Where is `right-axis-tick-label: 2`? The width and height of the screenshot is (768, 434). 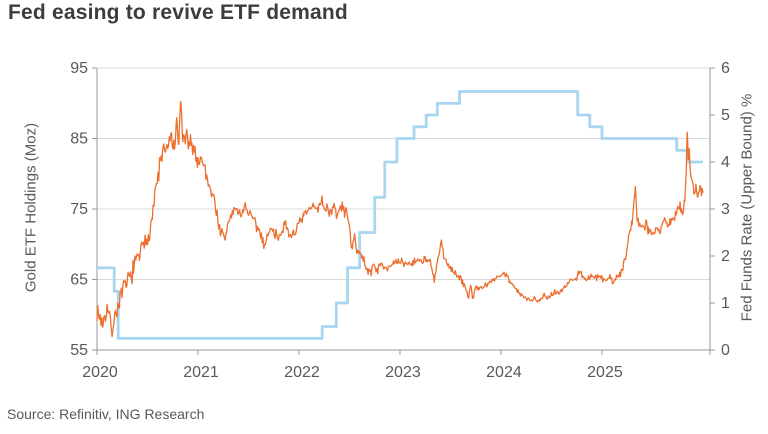
right-axis-tick-label: 2 is located at coordinates (725, 256).